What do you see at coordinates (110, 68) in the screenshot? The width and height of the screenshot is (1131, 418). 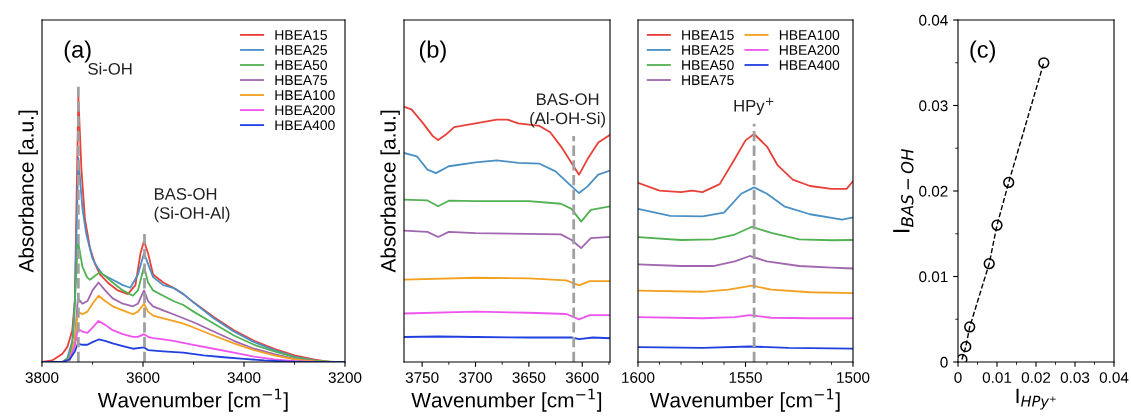 I see `ref-line-label: Si-OH` at bounding box center [110, 68].